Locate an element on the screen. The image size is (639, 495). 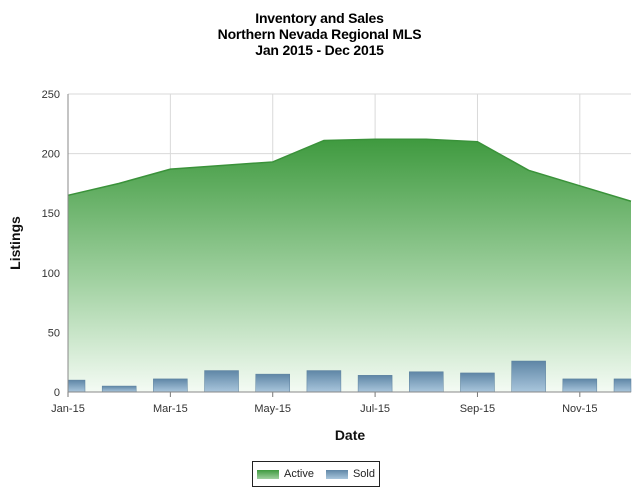
legend-item-active: Active is located at coordinates (285, 474).